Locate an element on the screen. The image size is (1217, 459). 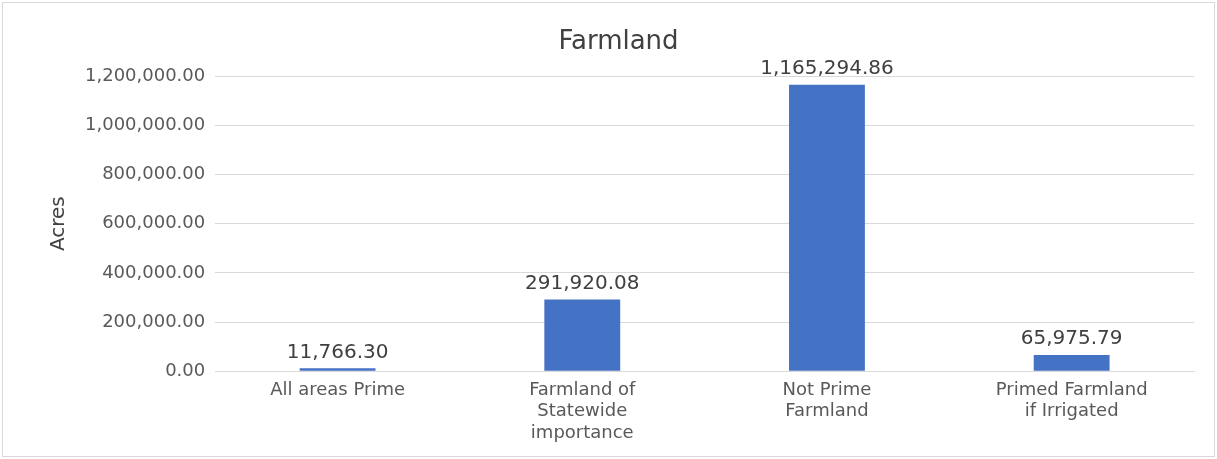
y-tick-label: 1,000,000.00 is located at coordinates (145, 124).